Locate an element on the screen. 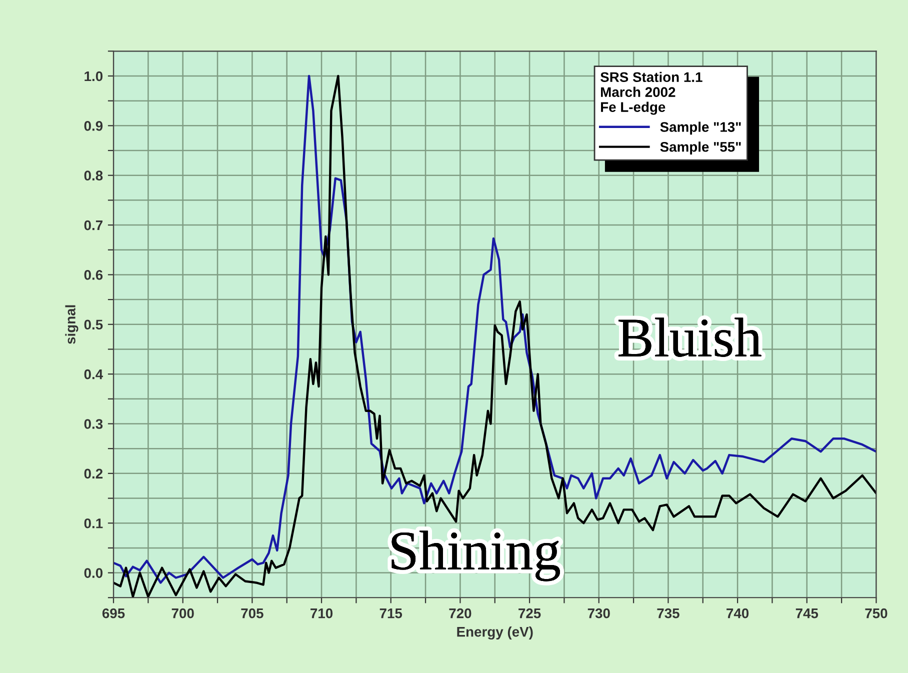 This screenshot has width=908, height=673. x-tick-label: 750 is located at coordinates (876, 613).